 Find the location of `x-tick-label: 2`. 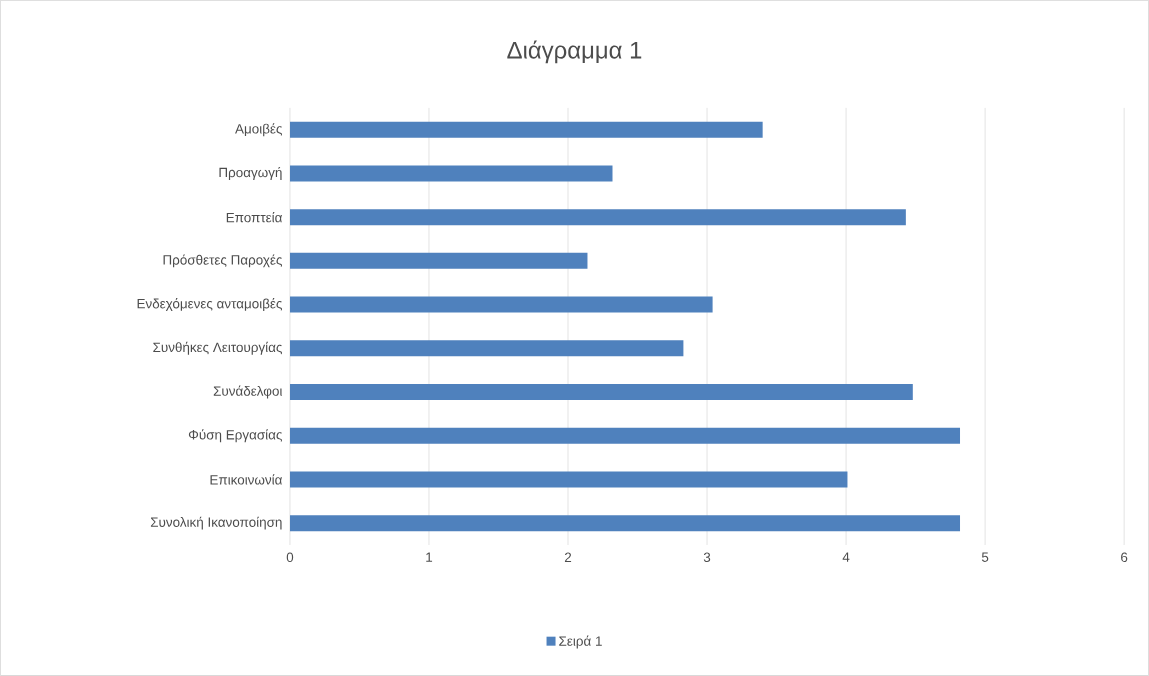

x-tick-label: 2 is located at coordinates (568, 557).